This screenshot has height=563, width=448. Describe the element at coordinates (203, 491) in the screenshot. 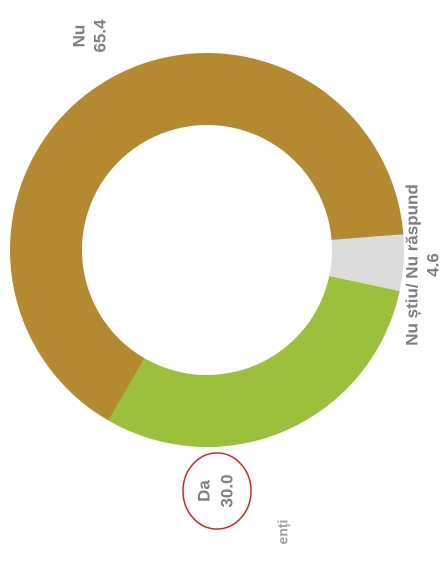

I see `slice-label: Da` at that location.